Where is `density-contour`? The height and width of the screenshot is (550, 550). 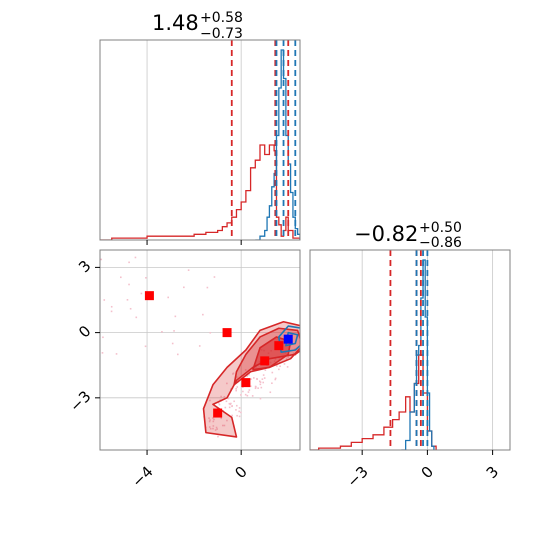
density-contour is located at coordinates (289, 339).